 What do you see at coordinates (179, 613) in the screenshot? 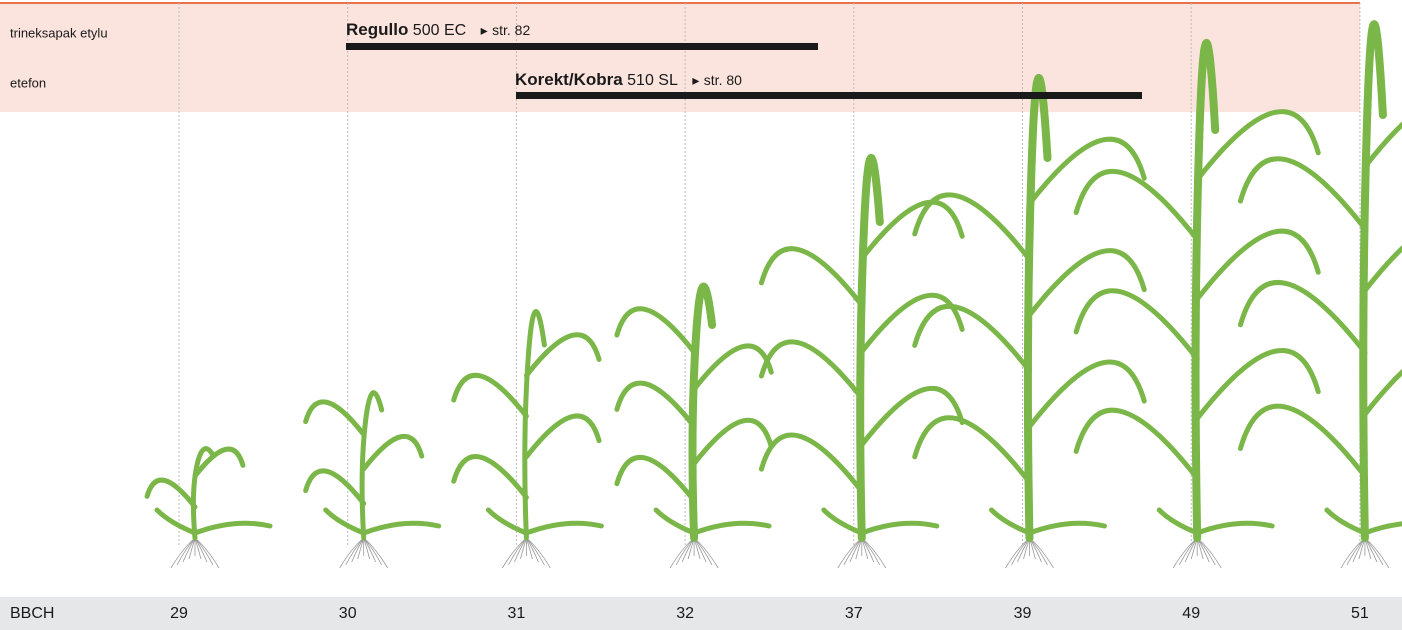
I see `stage-label: 29` at bounding box center [179, 613].